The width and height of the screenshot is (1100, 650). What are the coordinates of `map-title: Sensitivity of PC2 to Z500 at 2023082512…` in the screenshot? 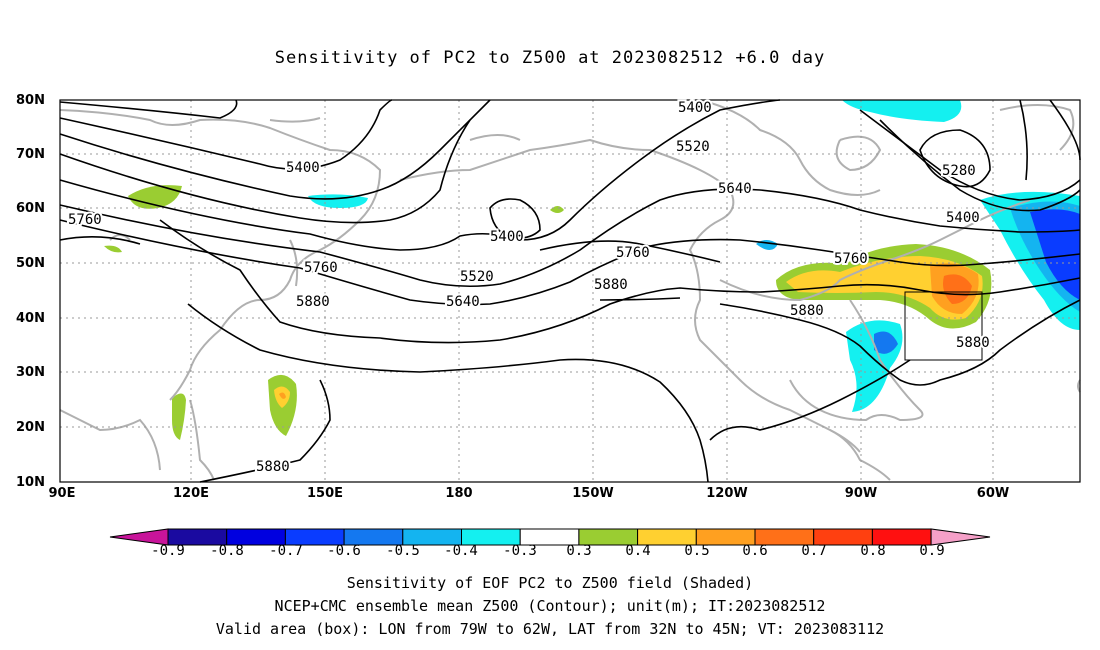 It's located at (550, 58).